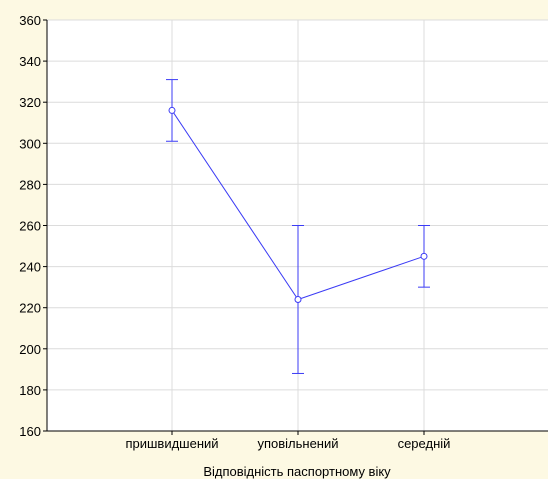  Describe the element at coordinates (297, 443) in the screenshot. I see `x-tick-label: уповільнений` at that location.